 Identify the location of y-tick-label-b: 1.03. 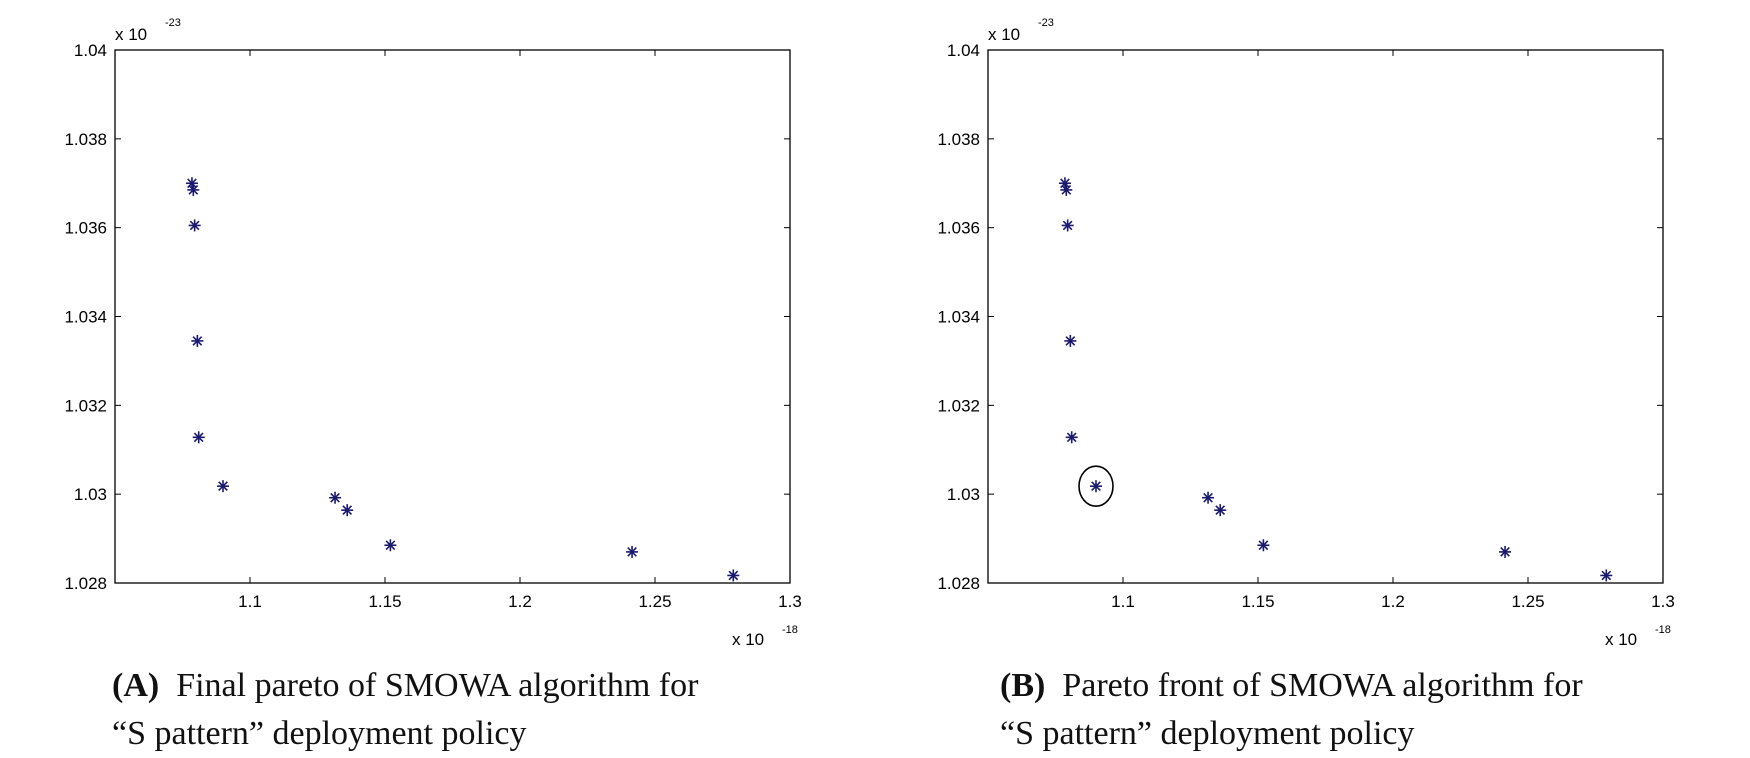
(963, 494).